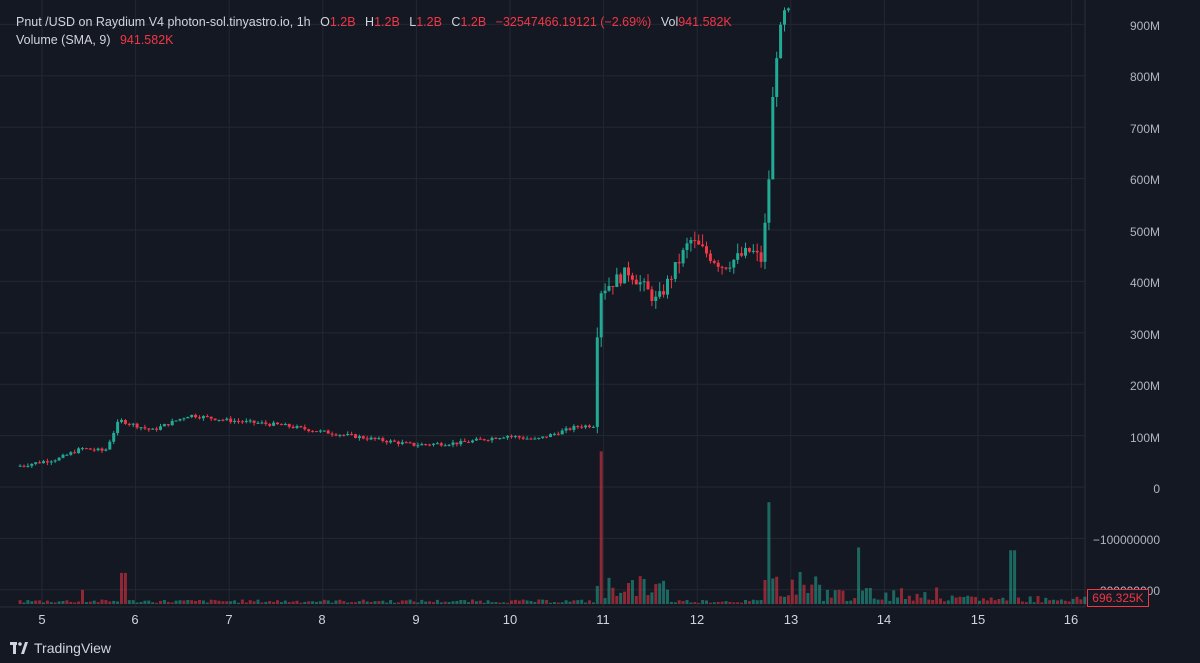 This screenshot has width=1200, height=663. Describe the element at coordinates (1144, 77) in the screenshot. I see `y-tick-label: 800M` at that location.